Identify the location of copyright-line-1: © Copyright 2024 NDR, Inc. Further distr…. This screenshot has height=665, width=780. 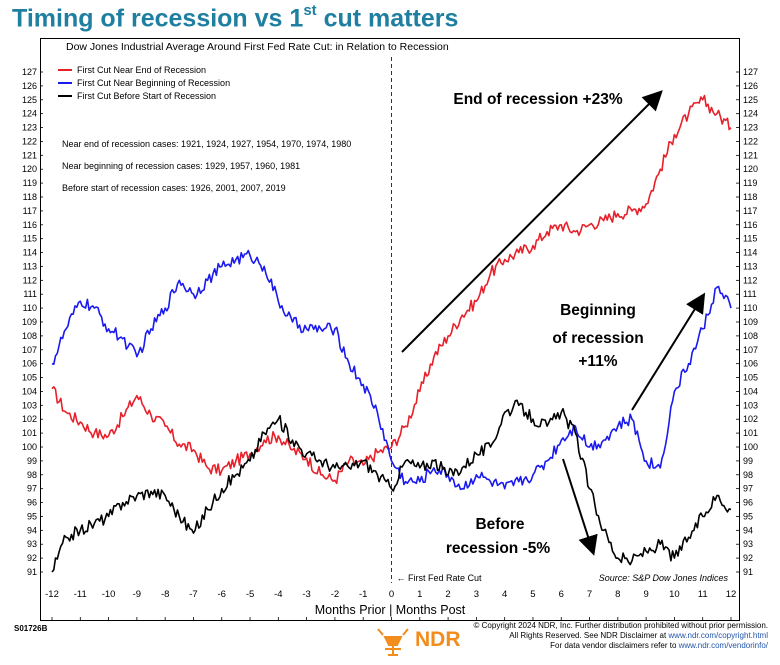
(620, 625).